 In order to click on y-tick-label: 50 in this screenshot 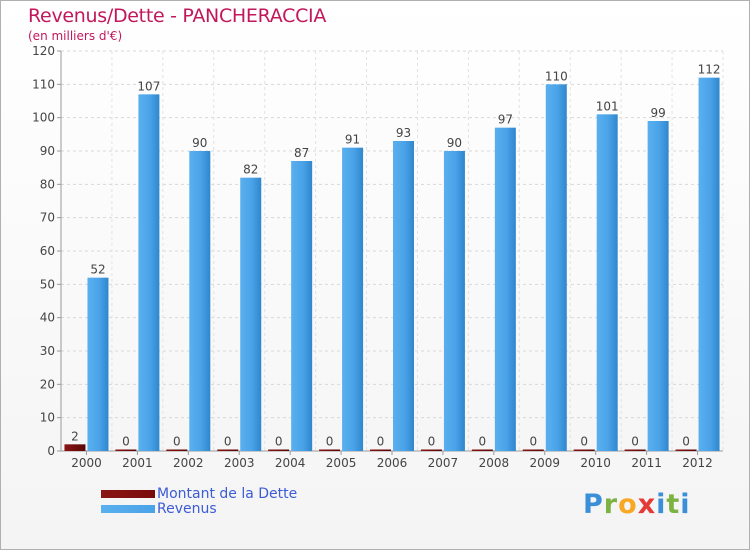, I will do `click(47, 284)`.